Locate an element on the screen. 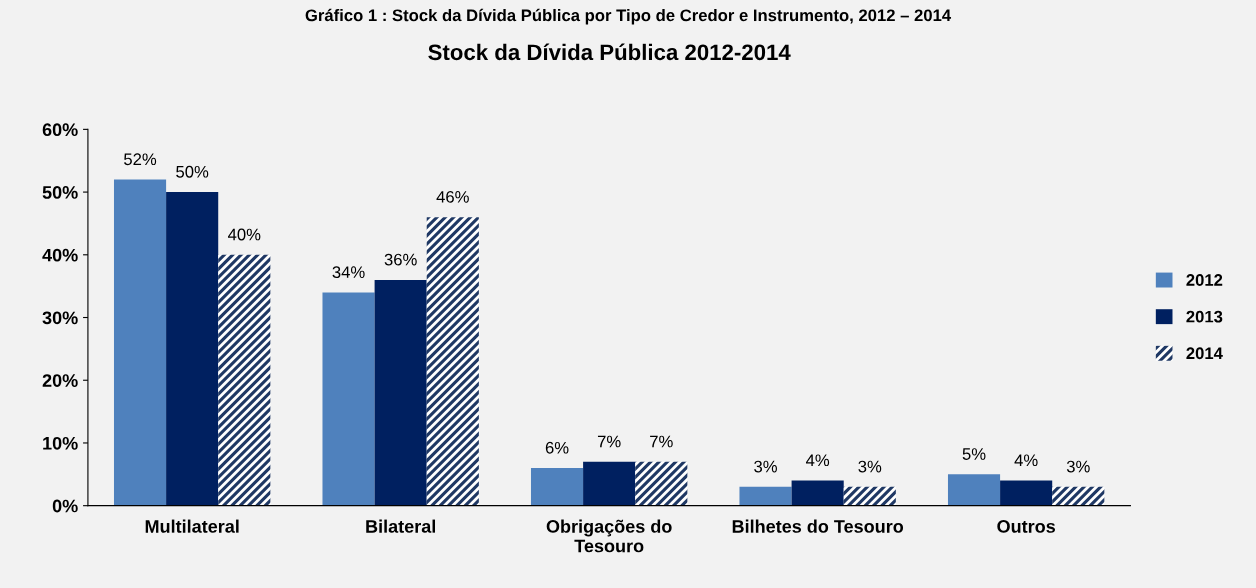 The height and width of the screenshot is (588, 1256). data-label: 5% is located at coordinates (974, 454).